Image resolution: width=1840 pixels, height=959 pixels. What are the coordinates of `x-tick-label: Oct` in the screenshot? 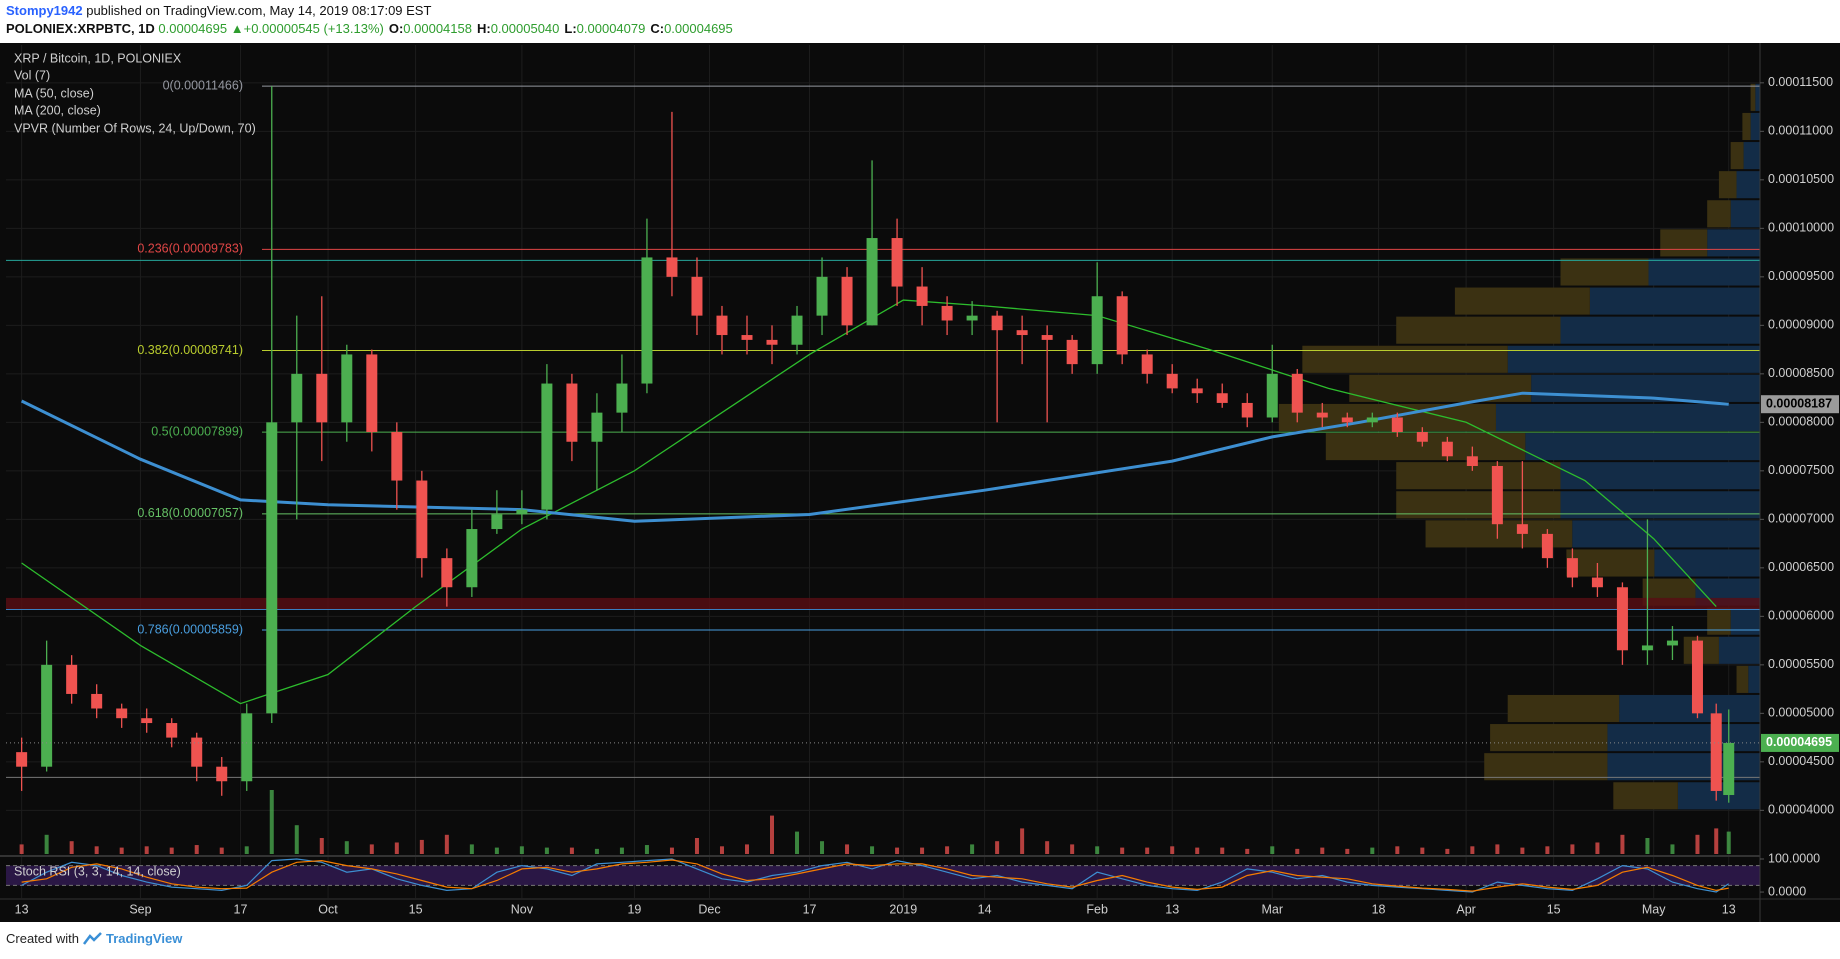 It's located at (328, 909).